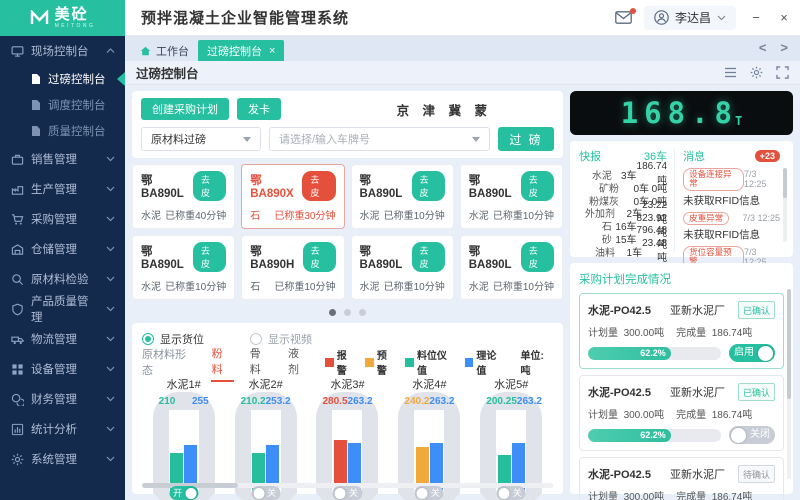  I want to click on sidebar-subitem: 质量控制台, so click(62, 131).